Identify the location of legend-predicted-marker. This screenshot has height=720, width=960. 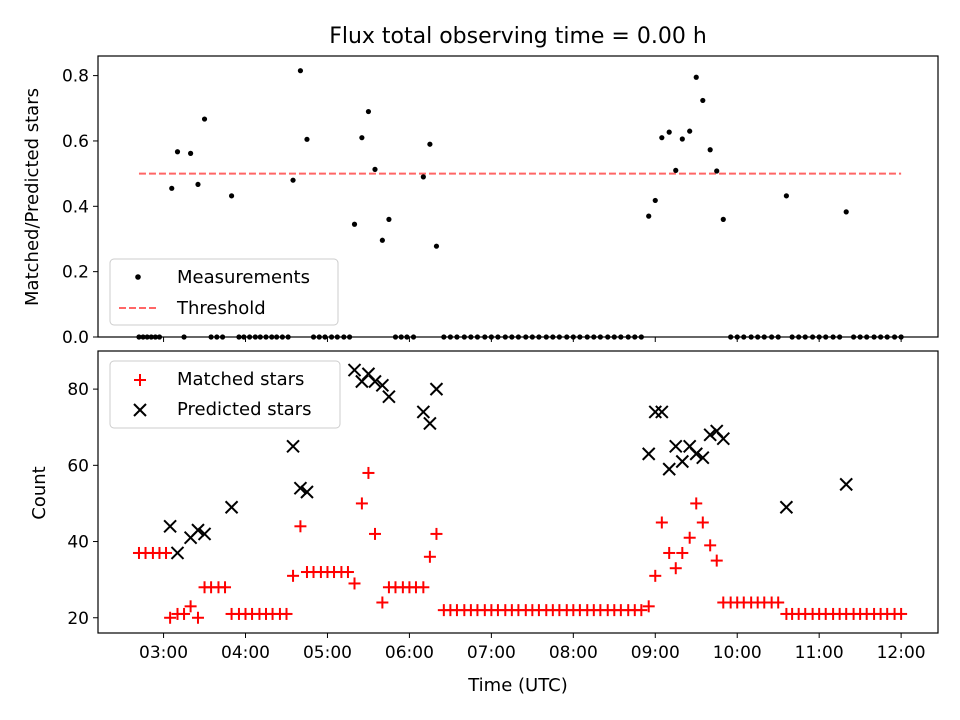
(140, 410).